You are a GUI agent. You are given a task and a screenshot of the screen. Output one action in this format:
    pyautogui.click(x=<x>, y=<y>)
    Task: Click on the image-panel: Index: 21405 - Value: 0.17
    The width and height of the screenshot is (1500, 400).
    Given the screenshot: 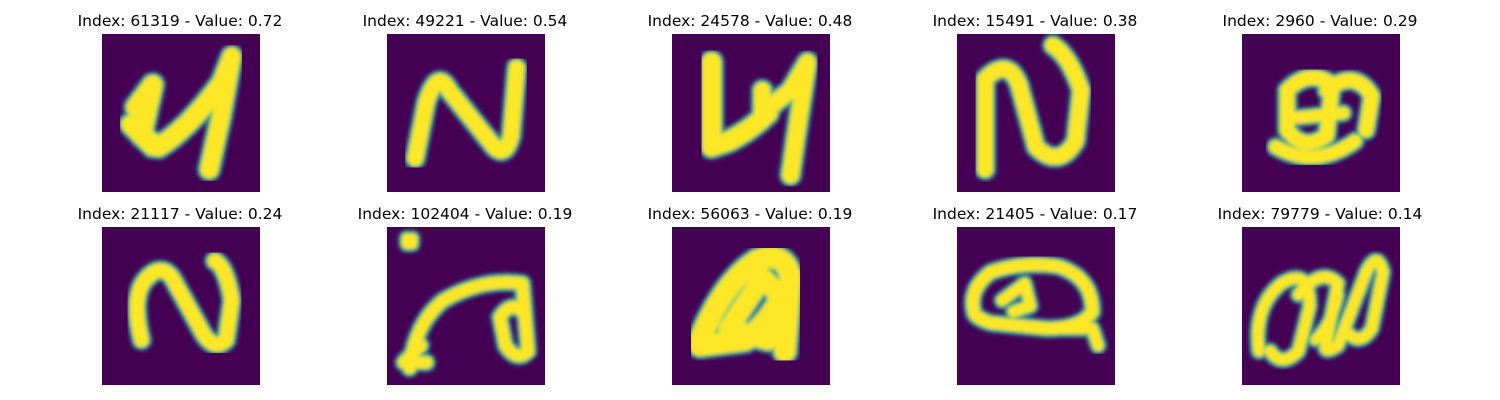 What is the action you would take?
    pyautogui.click(x=1035, y=300)
    